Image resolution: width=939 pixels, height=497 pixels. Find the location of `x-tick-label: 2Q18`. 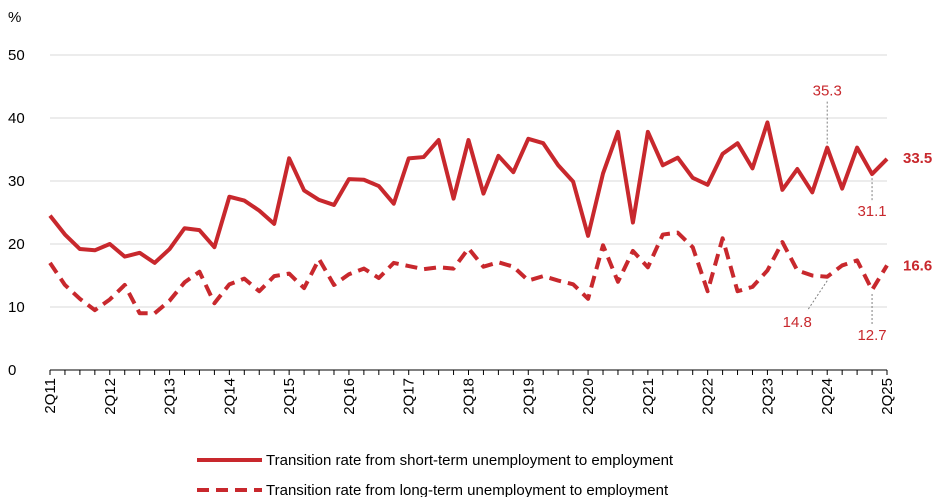

x-tick-label: 2Q18 is located at coordinates (469, 396).